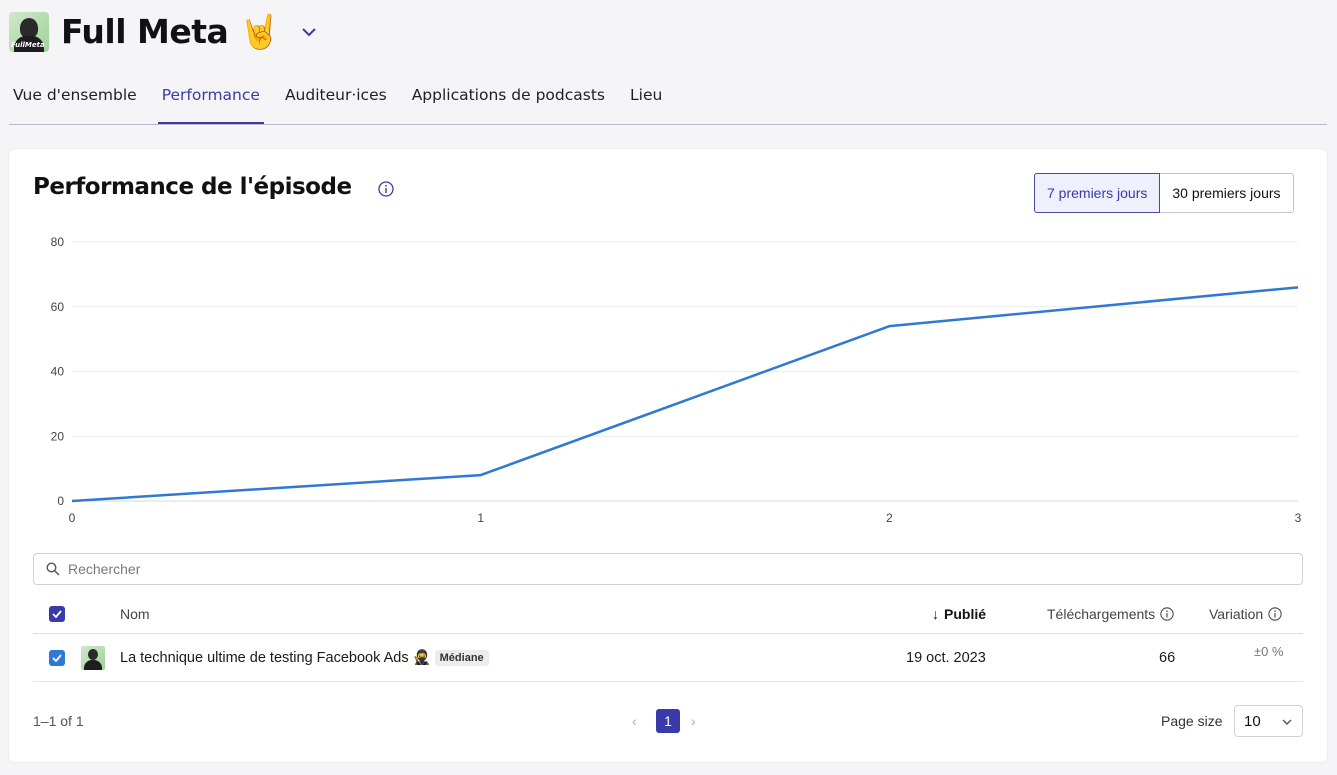  What do you see at coordinates (1167, 657) in the screenshot?
I see `downloads-value: 66` at bounding box center [1167, 657].